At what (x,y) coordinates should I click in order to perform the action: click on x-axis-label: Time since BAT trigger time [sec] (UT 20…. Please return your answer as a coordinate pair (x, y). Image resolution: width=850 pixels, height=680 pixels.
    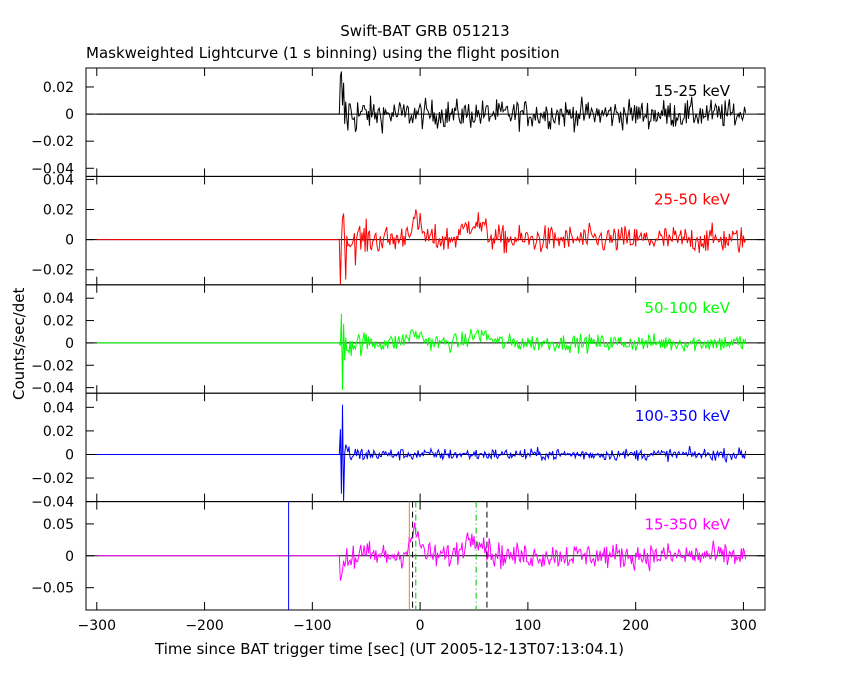
    Looking at the image, I should click on (389, 649).